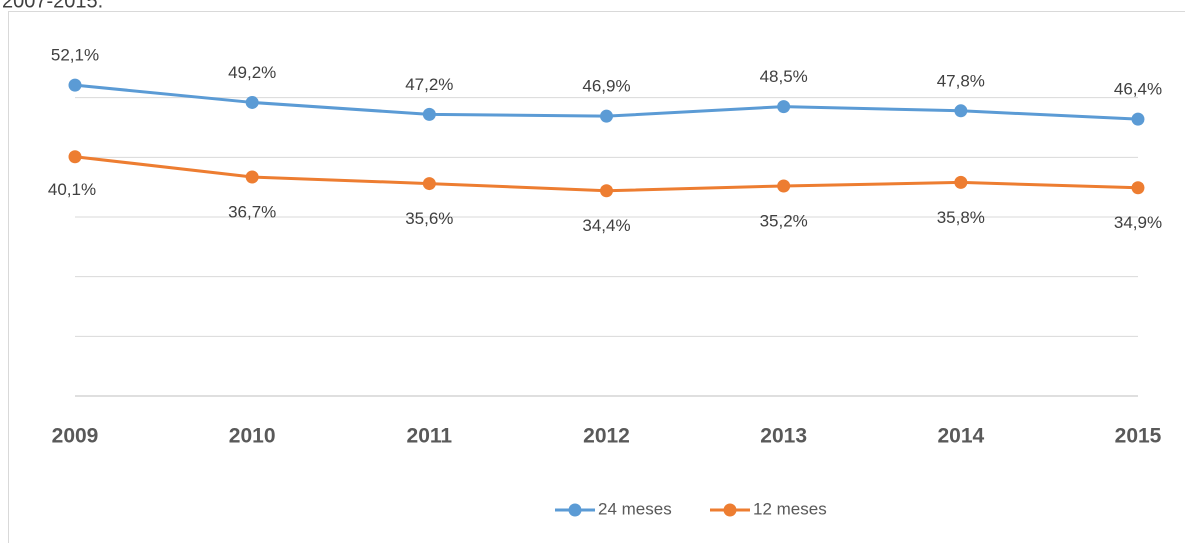 Image resolution: width=1185 pixels, height=543 pixels. I want to click on legend-label: 12 meses, so click(790, 508).